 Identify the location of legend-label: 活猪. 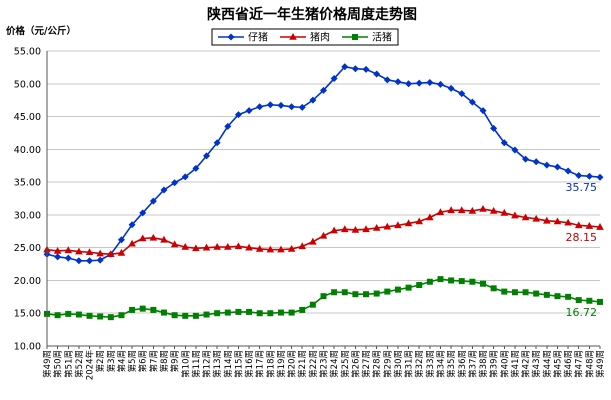
(382, 38).